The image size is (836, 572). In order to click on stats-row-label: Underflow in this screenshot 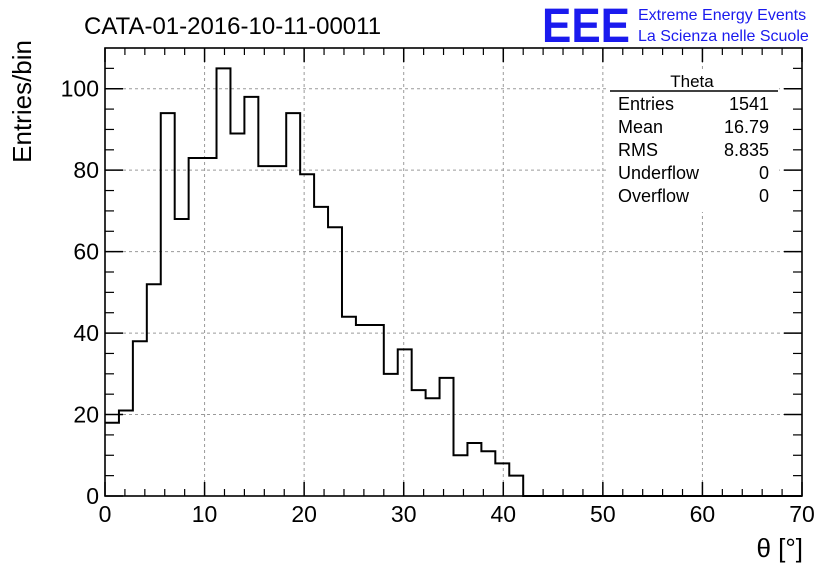, I will do `click(659, 173)`.